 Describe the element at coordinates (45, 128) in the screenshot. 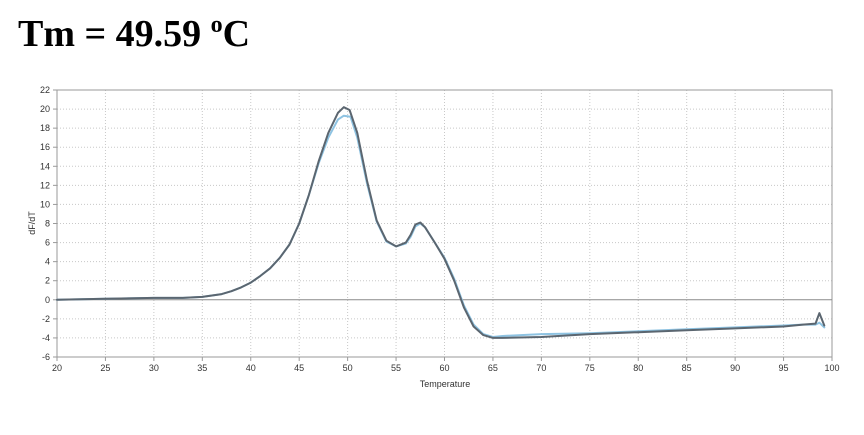

I see `y-tick-label: 18` at that location.